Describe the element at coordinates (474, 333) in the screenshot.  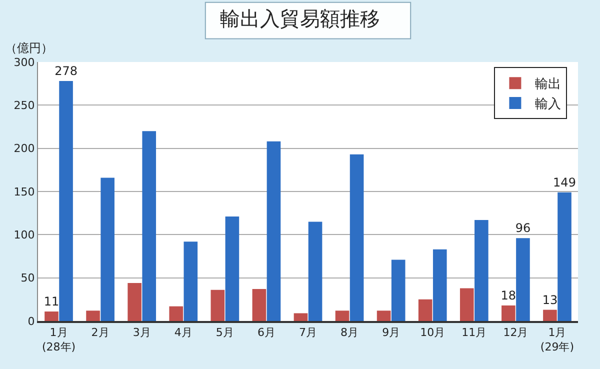
I see `x-tick-label: 11月` at that location.